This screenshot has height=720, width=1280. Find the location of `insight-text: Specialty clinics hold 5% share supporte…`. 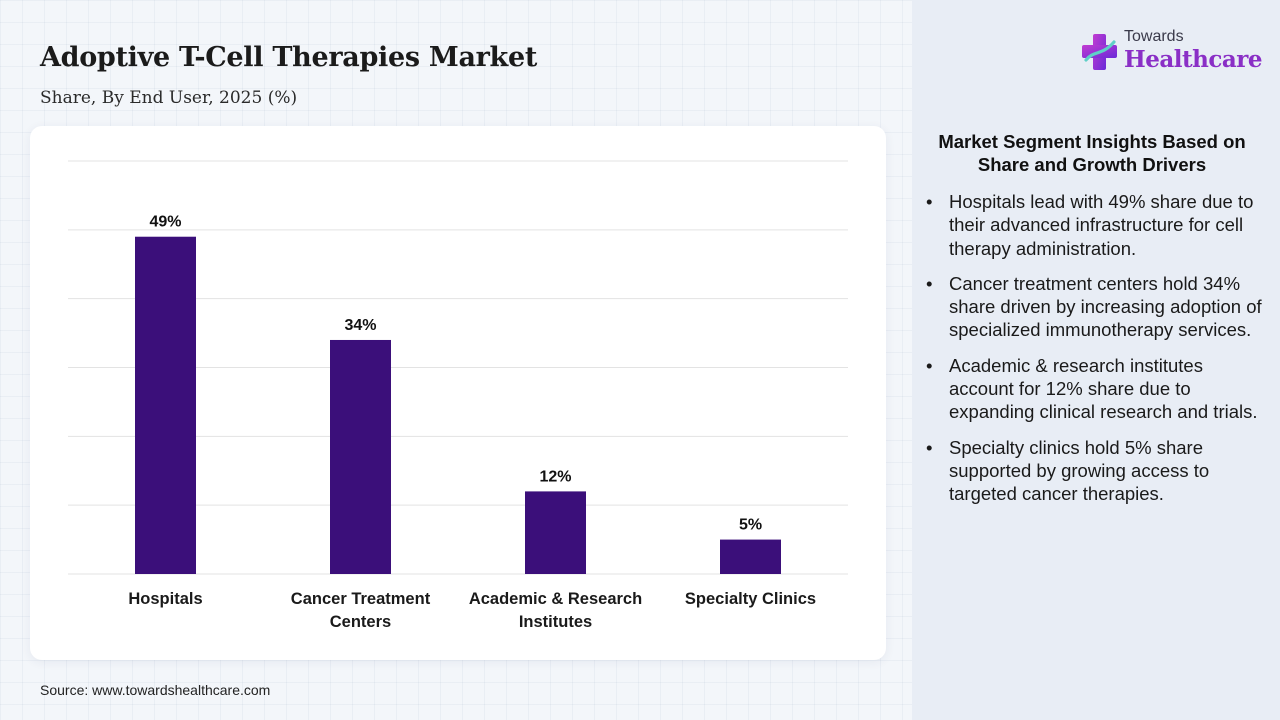

insight-text: Specialty clinics hold 5% share supporte… is located at coordinates (1079, 470).